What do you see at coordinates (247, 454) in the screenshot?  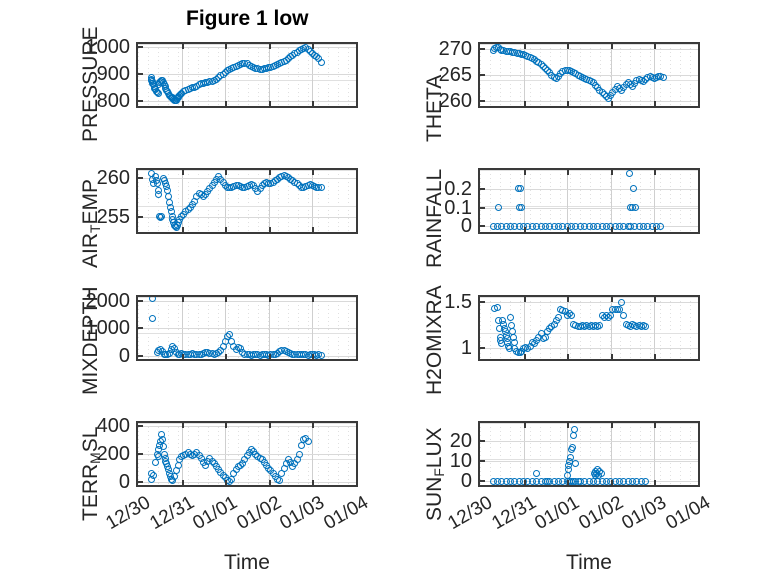 I see `axes-terr_msl` at bounding box center [247, 454].